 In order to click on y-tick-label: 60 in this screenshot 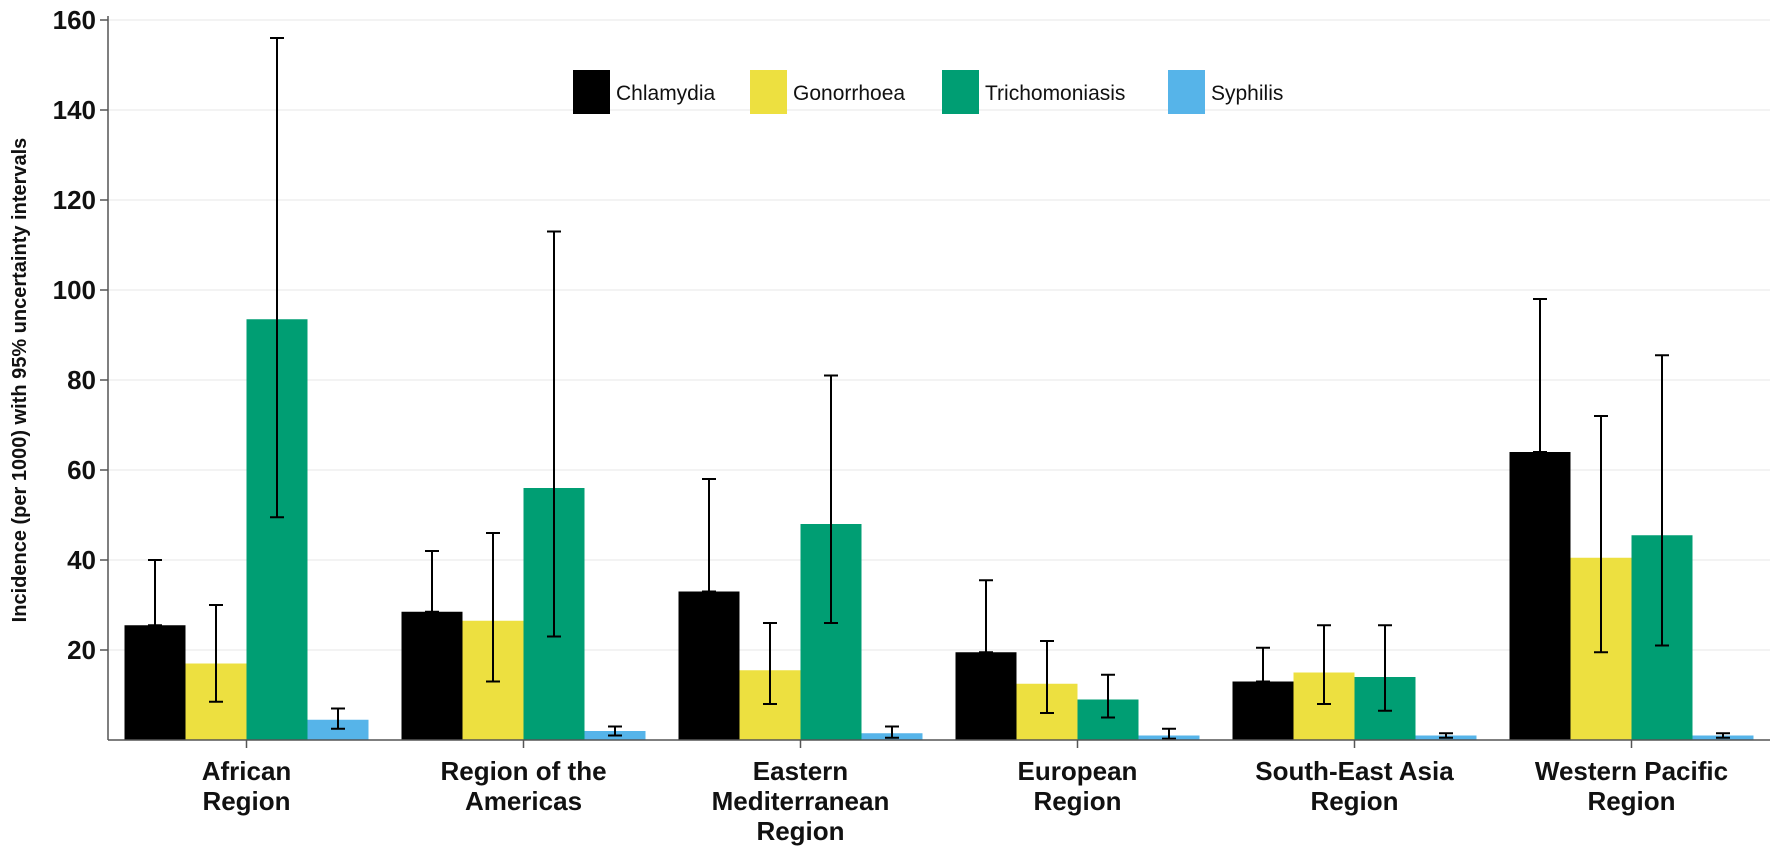, I will do `click(81, 470)`.